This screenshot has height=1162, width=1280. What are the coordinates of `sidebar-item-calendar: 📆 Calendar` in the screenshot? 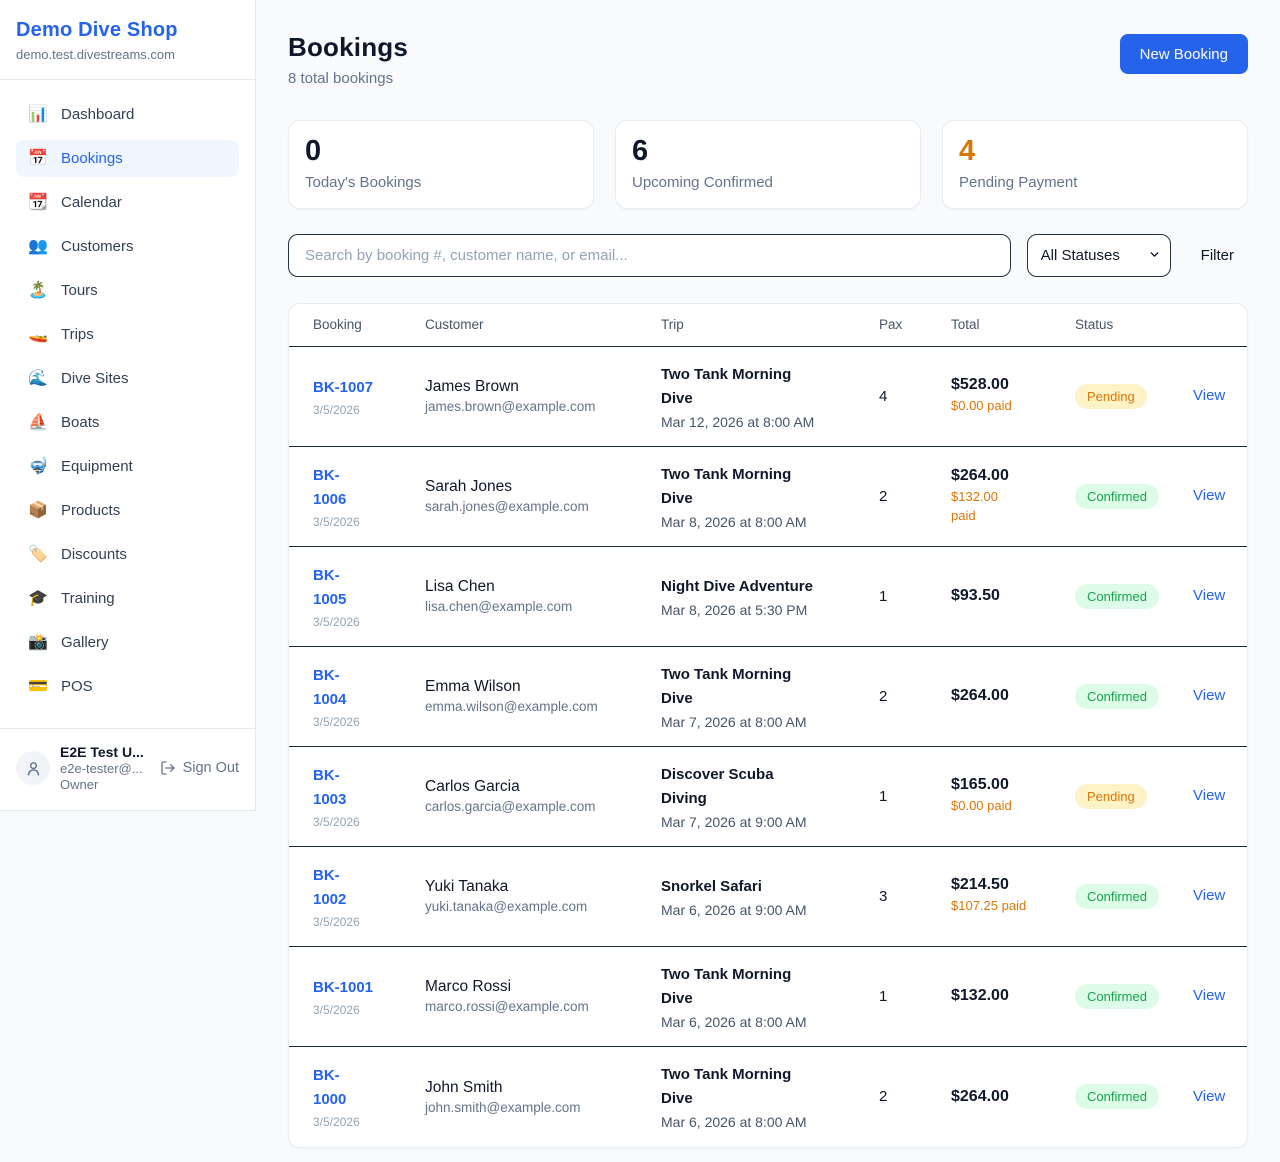 It's located at (127, 202).